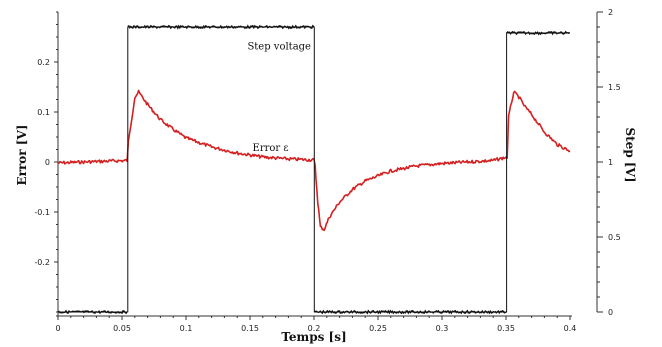  Describe the element at coordinates (279, 98) in the screenshot. I see `annotations: Step voltage Error ε` at that location.